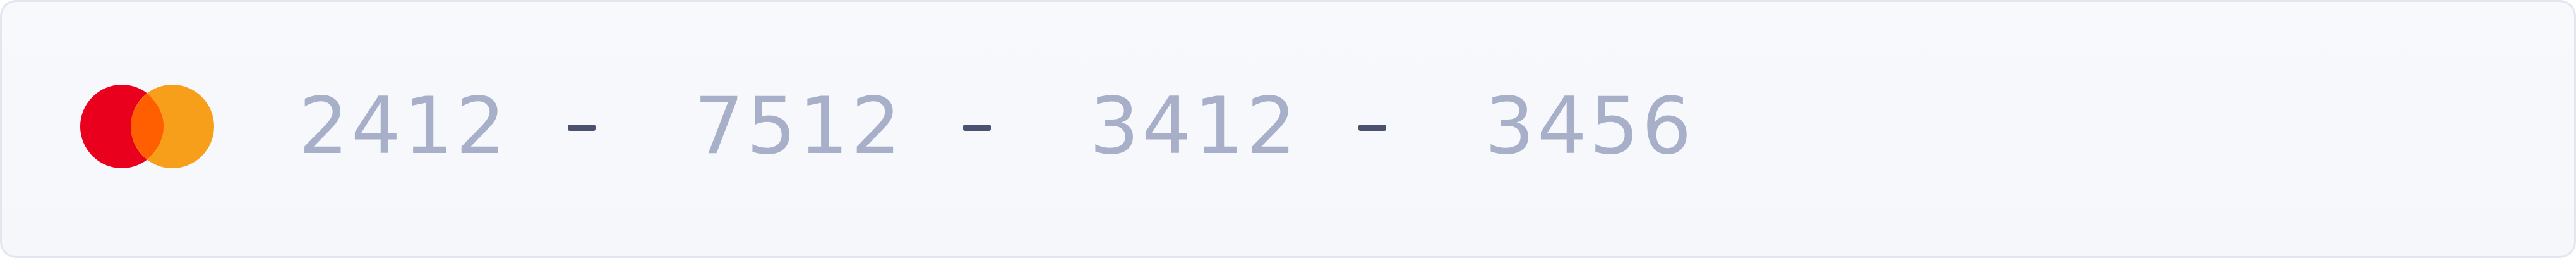 The height and width of the screenshot is (258, 2576). Describe the element at coordinates (1589, 126) in the screenshot. I see `card-number-group-4: 3456` at that location.